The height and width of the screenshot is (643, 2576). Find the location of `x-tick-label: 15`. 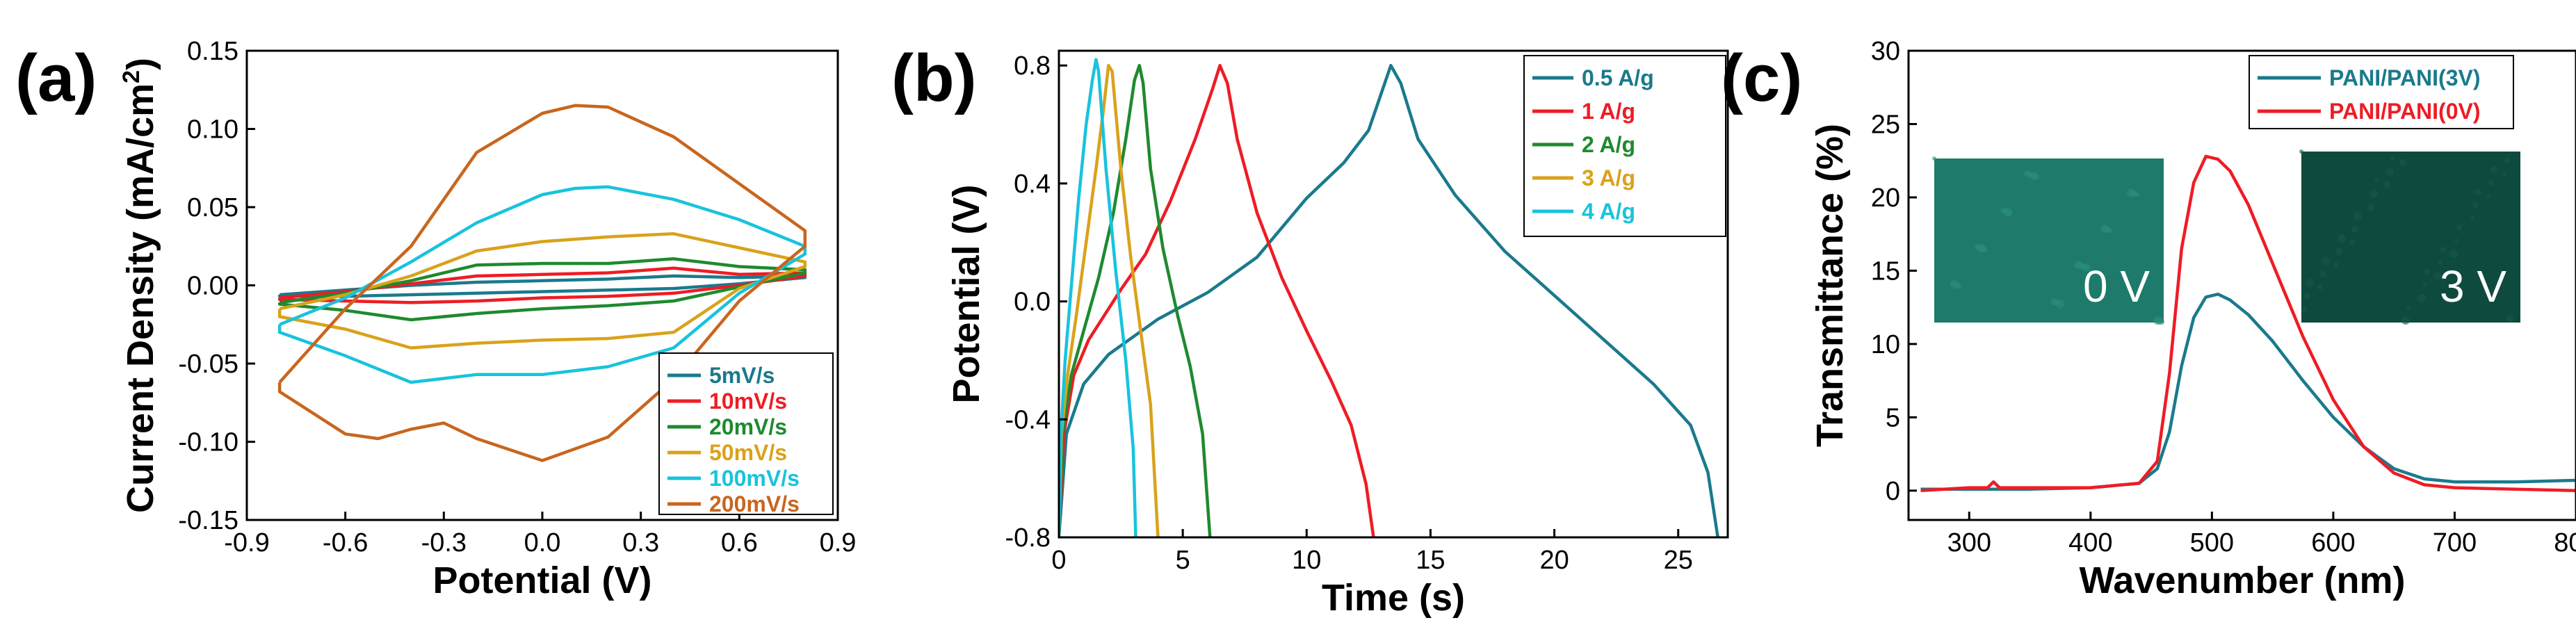

x-tick-label: 15 is located at coordinates (1430, 560).